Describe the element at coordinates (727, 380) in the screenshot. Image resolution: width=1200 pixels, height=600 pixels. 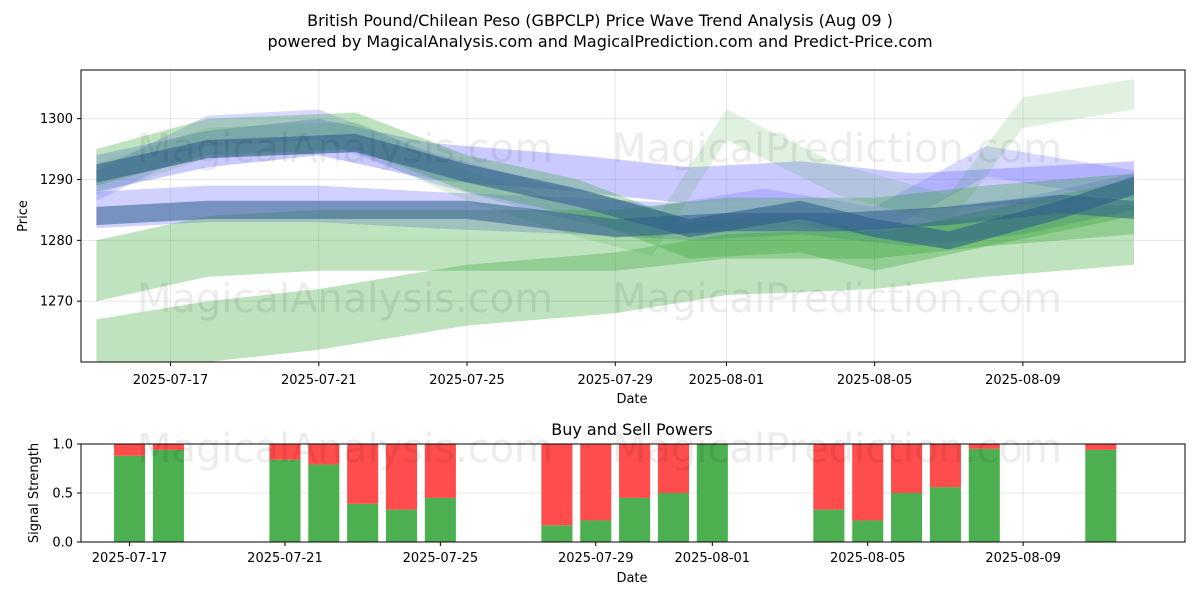
I see `price-x-tick-label: 2025-08-01` at that location.